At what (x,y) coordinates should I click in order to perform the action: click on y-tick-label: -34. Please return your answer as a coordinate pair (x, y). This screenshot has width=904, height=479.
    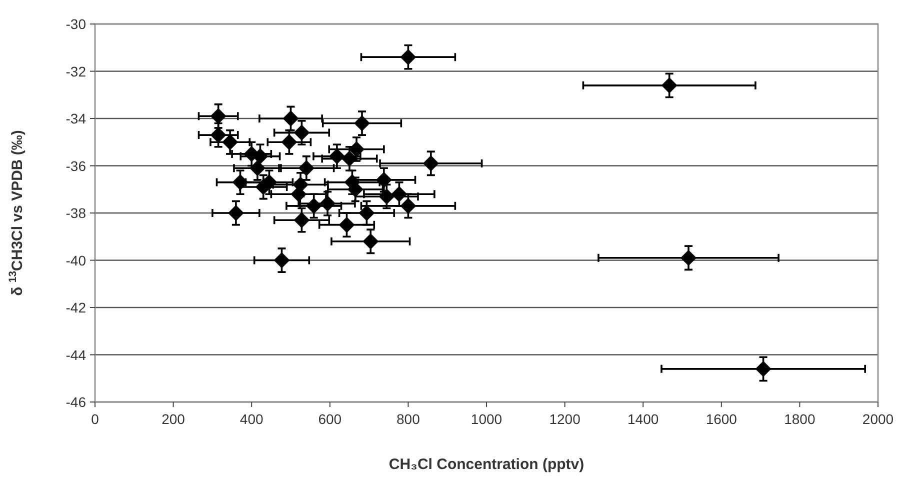
    Looking at the image, I should click on (76, 118).